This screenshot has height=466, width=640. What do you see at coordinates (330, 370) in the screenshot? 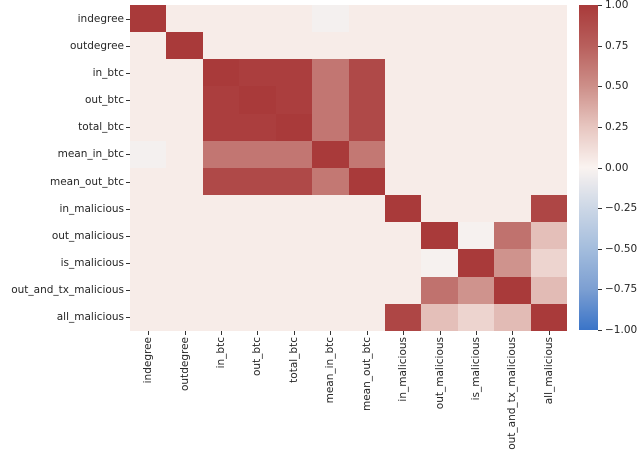
I see `x-tick-label: mean_in_btc` at bounding box center [330, 370].